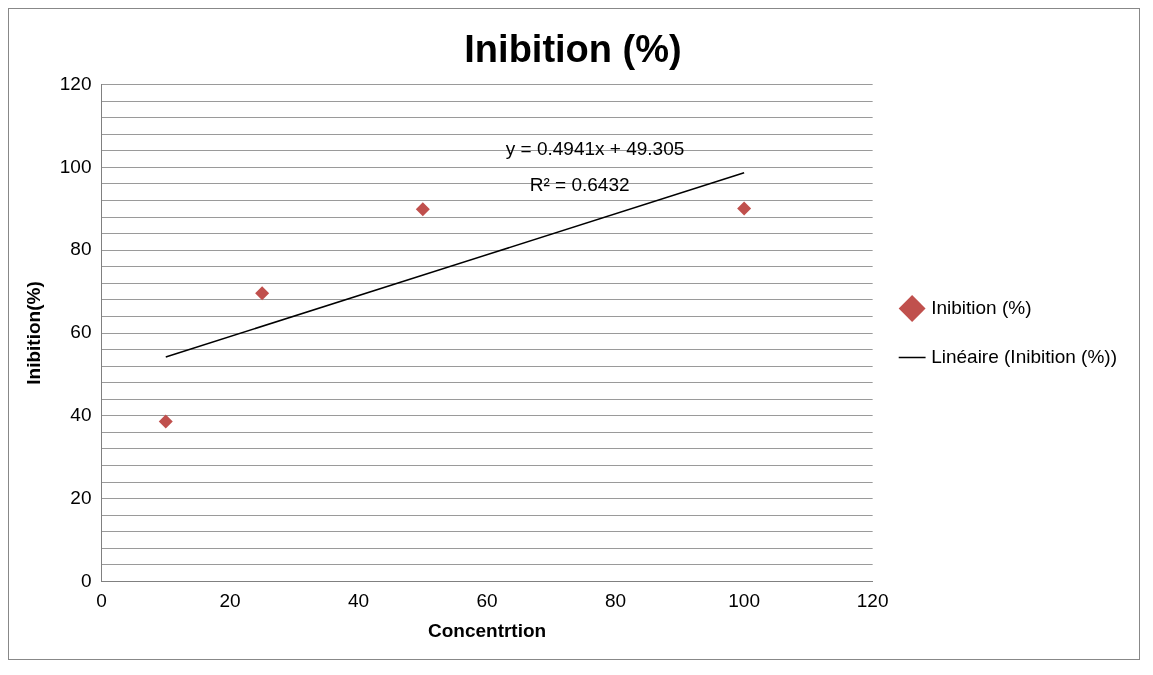 Image resolution: width=1153 pixels, height=675 pixels. What do you see at coordinates (230, 601) in the screenshot?
I see `x-tick-label: 20` at bounding box center [230, 601].